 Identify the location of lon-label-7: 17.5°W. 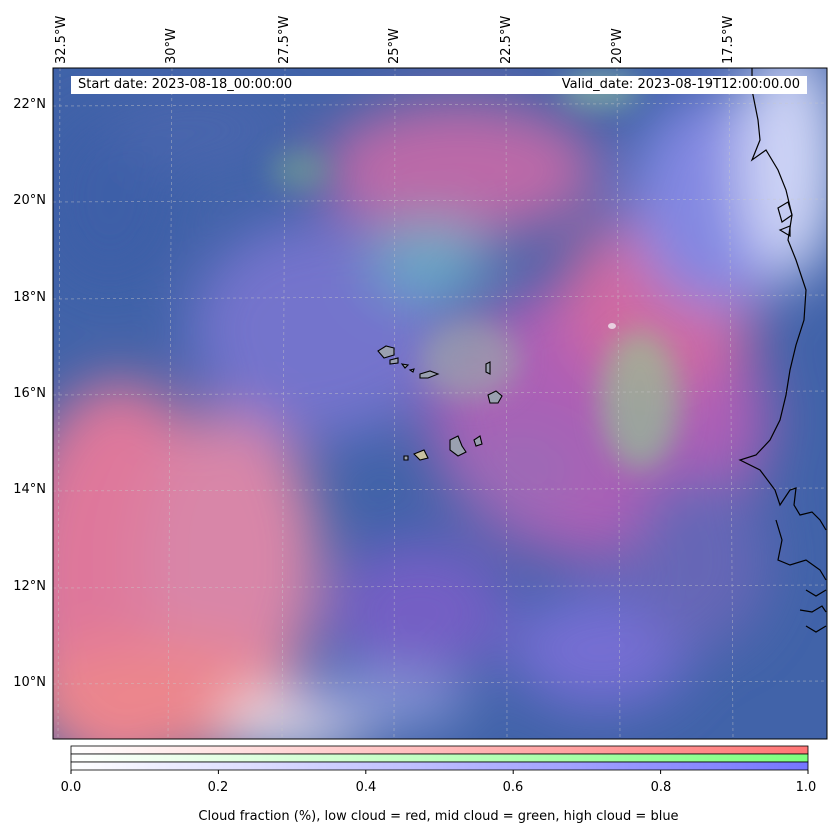
(728, 39).